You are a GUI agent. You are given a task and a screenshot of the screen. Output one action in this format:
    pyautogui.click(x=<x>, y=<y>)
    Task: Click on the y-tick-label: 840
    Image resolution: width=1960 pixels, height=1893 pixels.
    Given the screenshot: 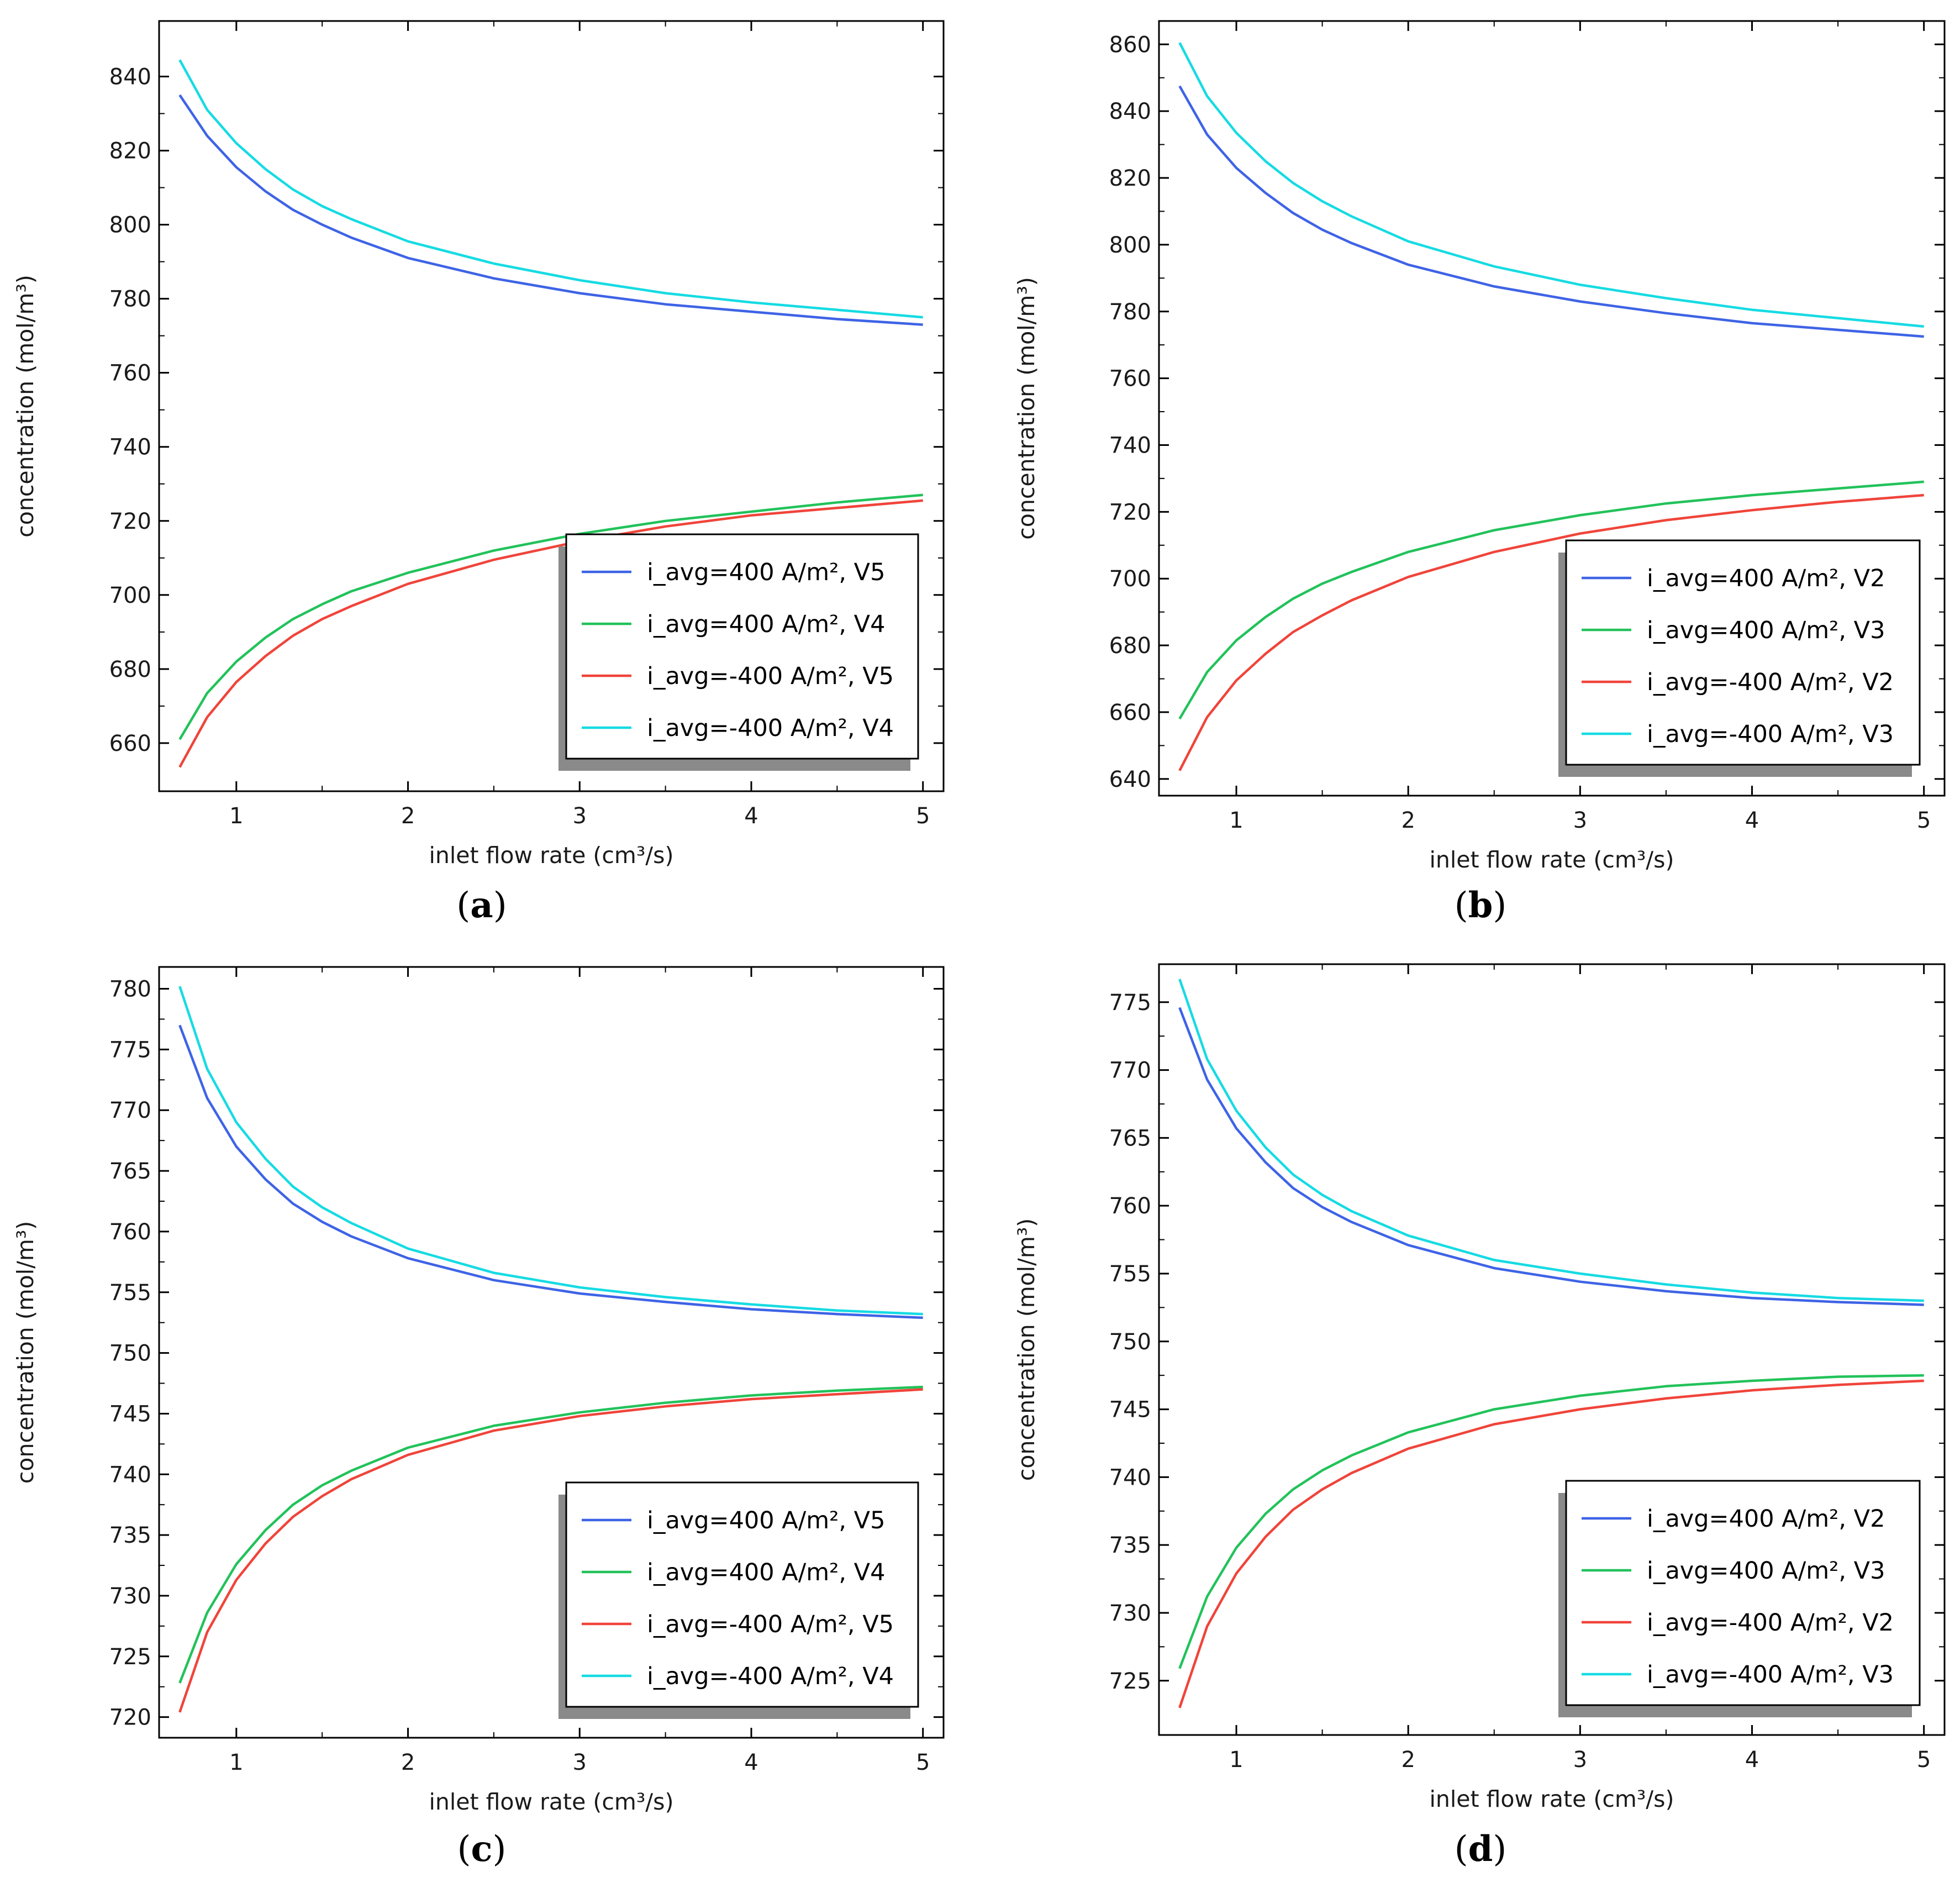 What is the action you would take?
    pyautogui.click(x=1130, y=112)
    